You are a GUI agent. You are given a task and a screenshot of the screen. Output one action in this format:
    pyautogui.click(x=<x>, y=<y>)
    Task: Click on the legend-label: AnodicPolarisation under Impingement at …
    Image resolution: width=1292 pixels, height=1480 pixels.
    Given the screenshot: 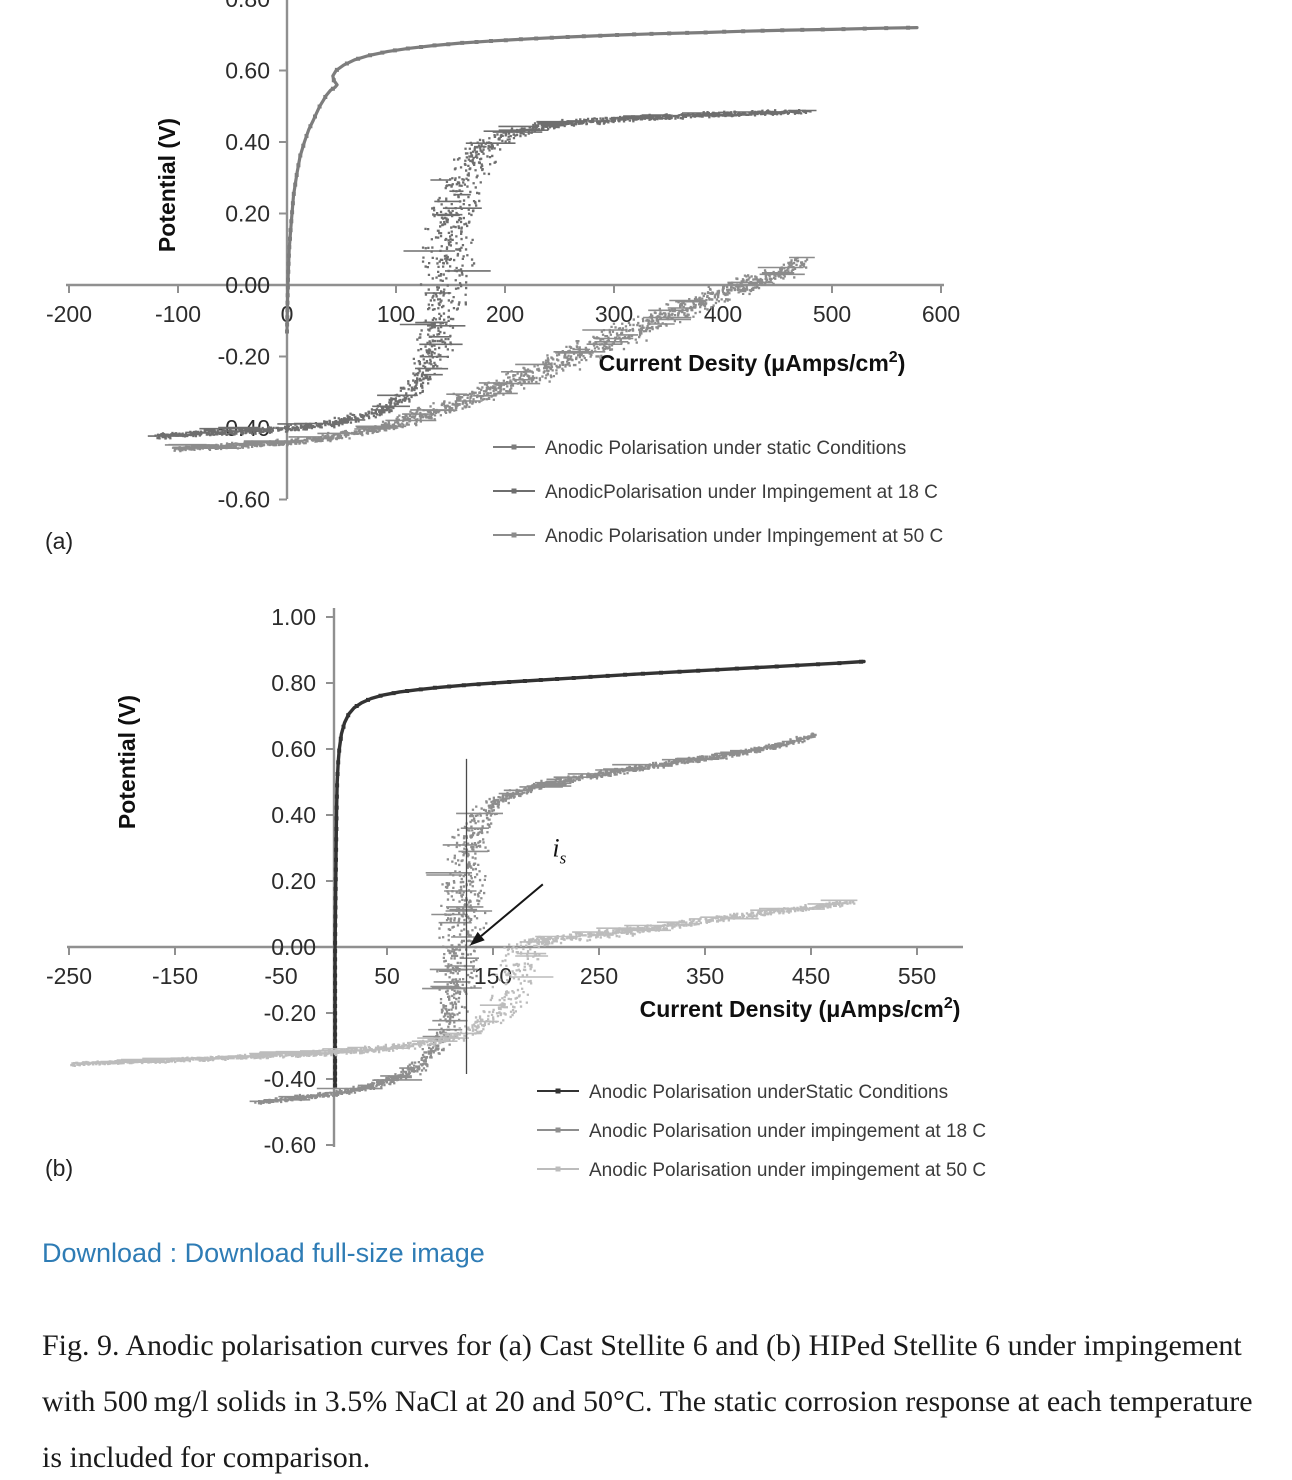 What is the action you would take?
    pyautogui.click(x=741, y=492)
    